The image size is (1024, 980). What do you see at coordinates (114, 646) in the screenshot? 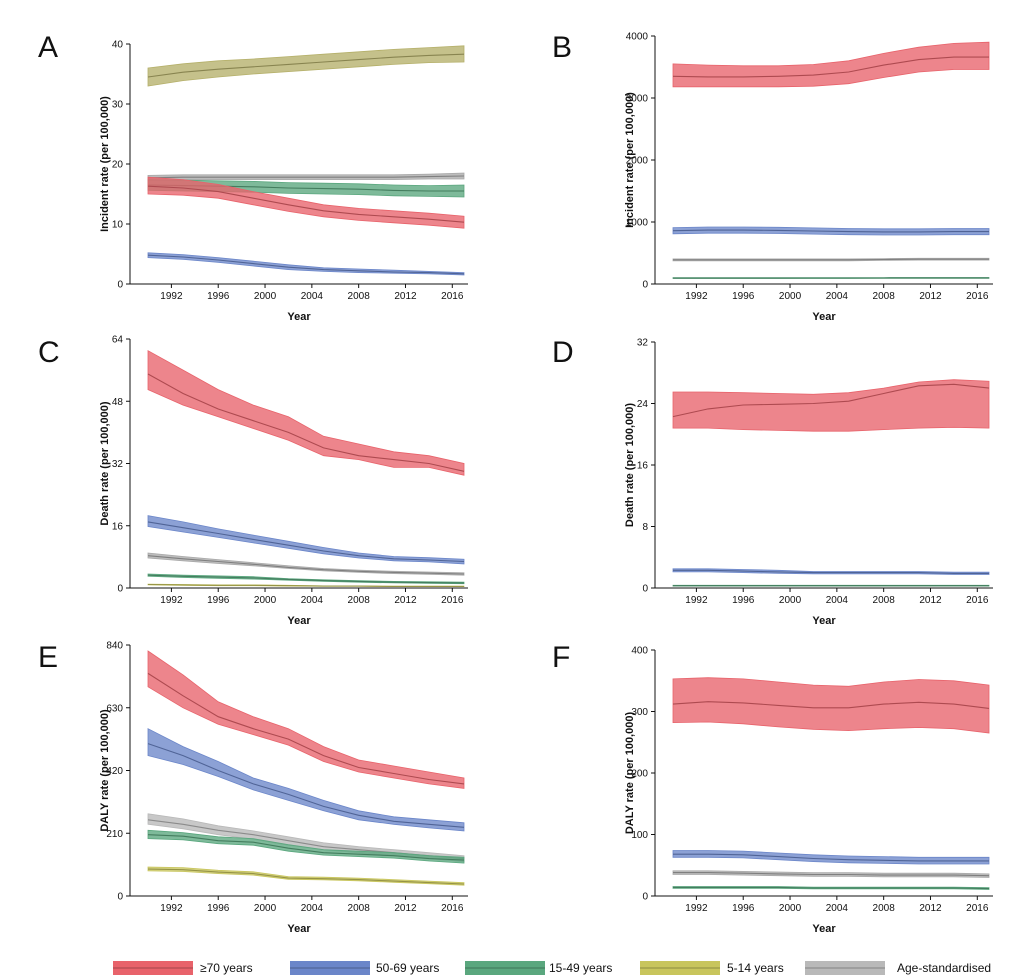
I see `y-tick-label: 840` at bounding box center [114, 646].